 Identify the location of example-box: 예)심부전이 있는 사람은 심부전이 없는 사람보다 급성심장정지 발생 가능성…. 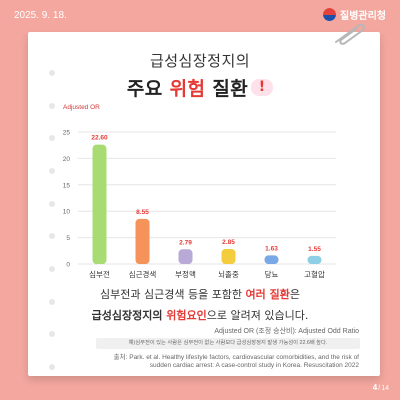
(228, 343).